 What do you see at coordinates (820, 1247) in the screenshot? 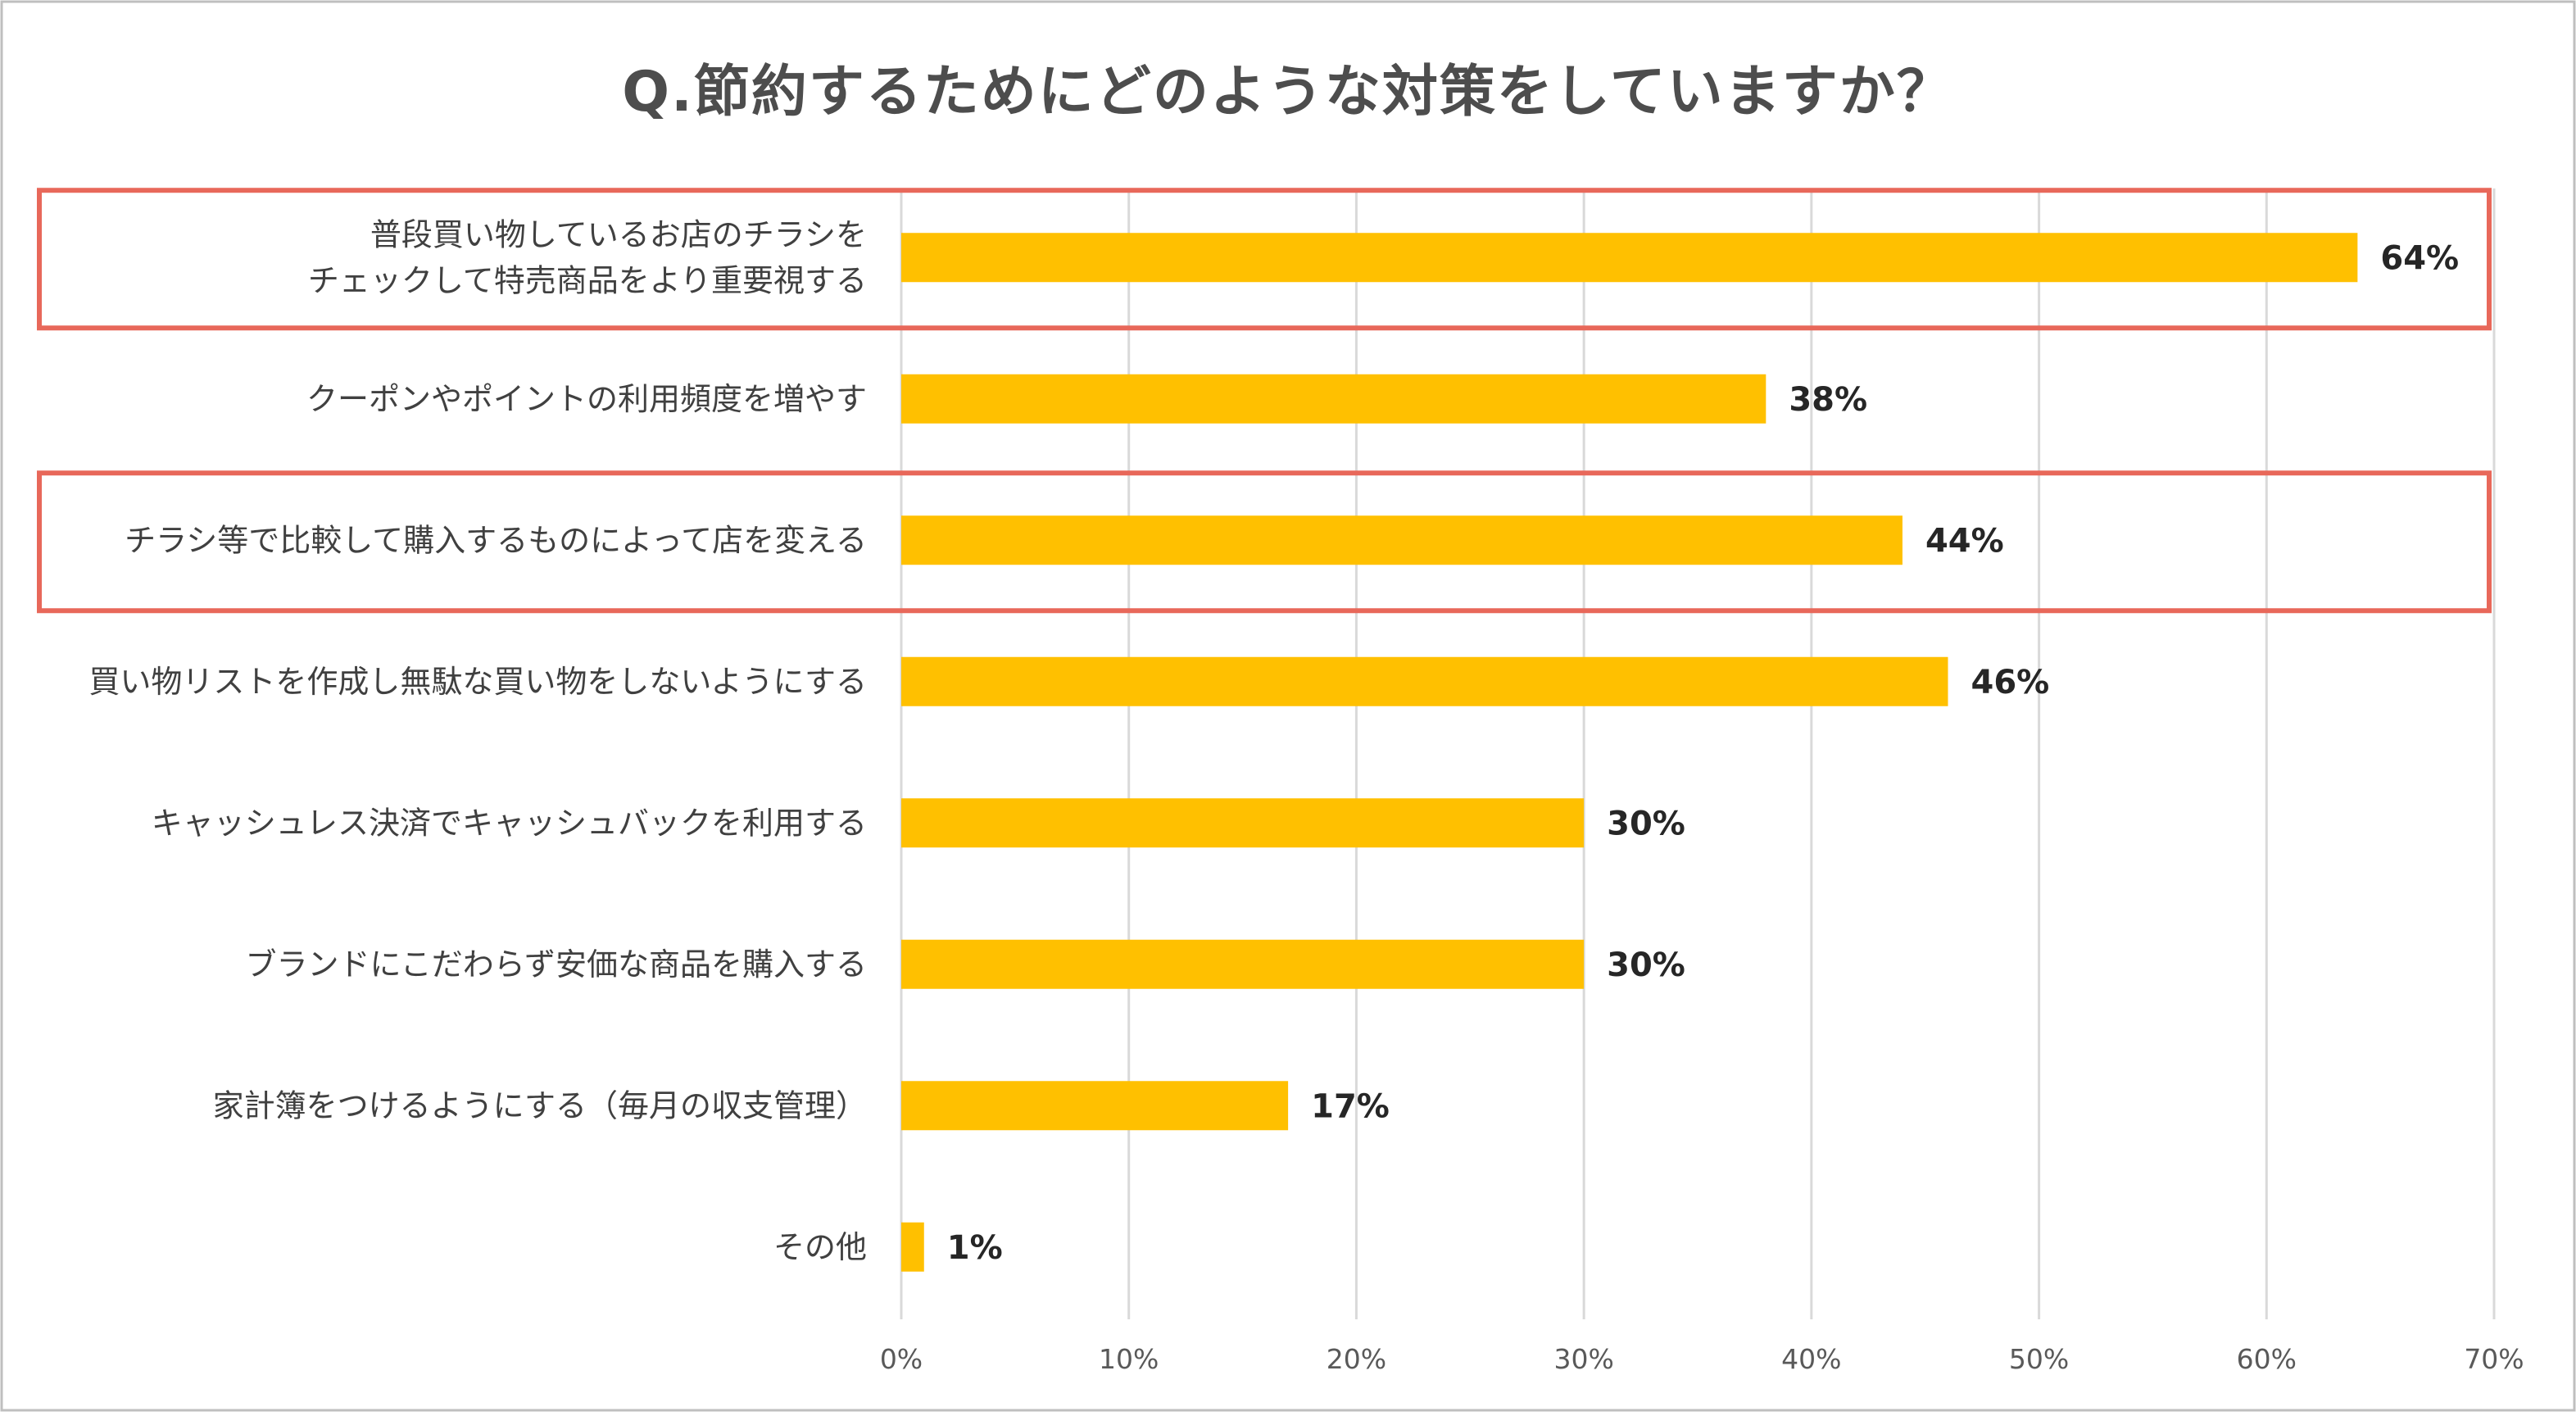
I see `category-label: その他` at bounding box center [820, 1247].